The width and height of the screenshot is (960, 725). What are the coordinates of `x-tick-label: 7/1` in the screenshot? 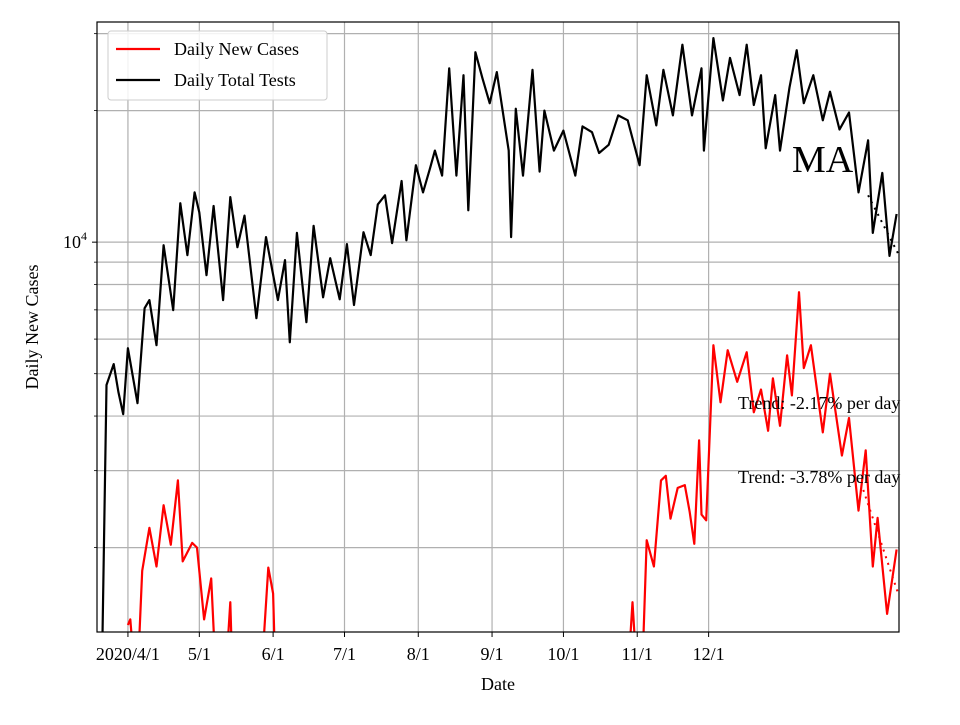 It's located at (344, 654).